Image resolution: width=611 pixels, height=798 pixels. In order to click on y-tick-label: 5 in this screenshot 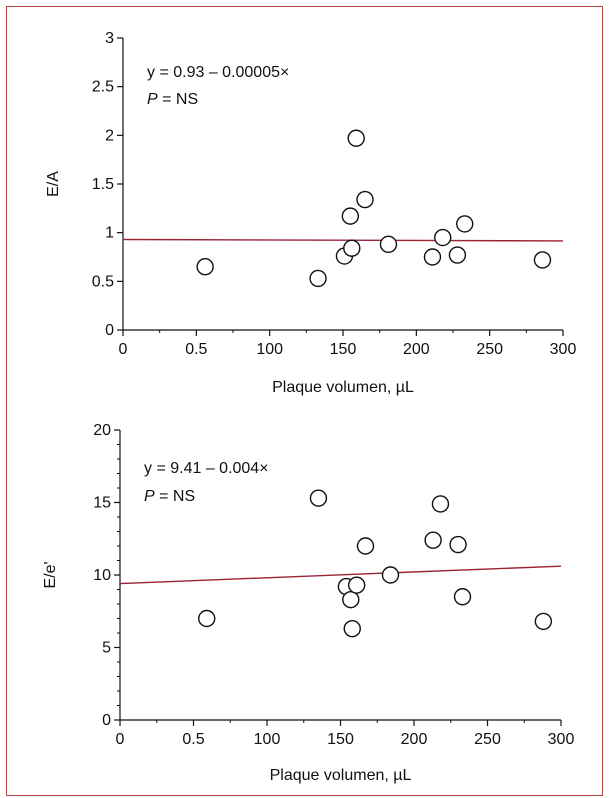, I will do `click(106, 648)`.